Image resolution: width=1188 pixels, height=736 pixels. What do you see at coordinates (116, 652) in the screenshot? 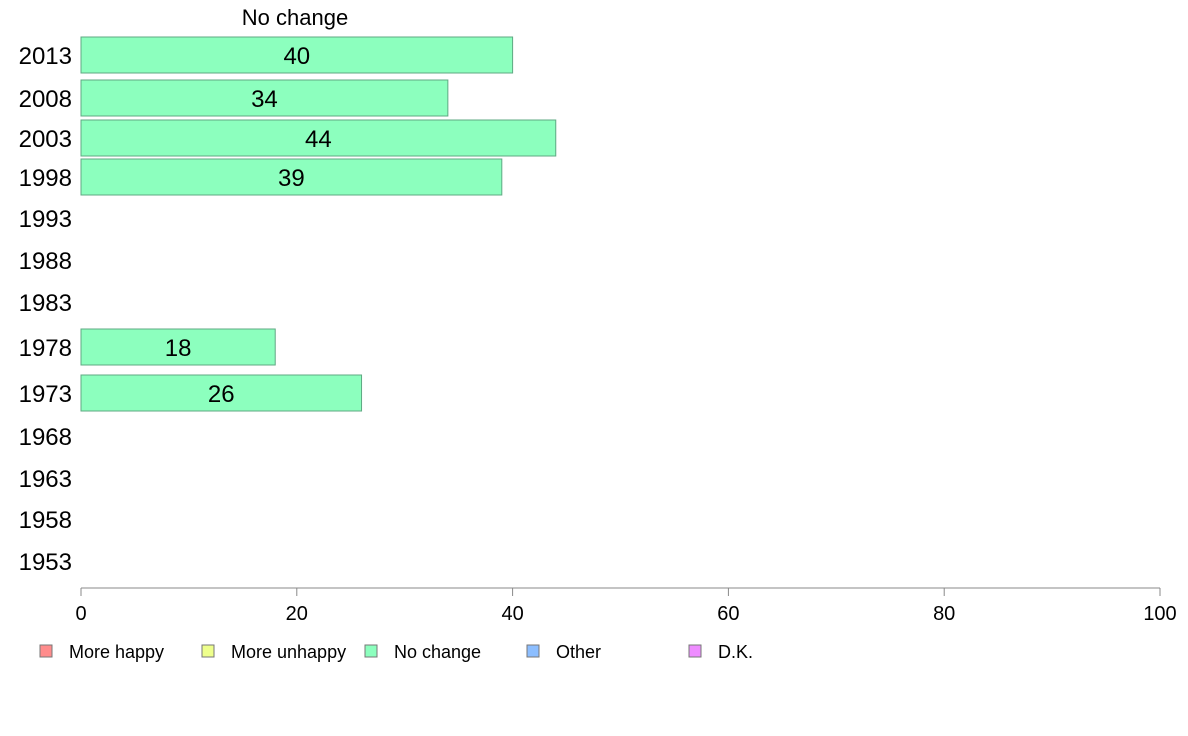
I see `legend-label: More happy` at bounding box center [116, 652].